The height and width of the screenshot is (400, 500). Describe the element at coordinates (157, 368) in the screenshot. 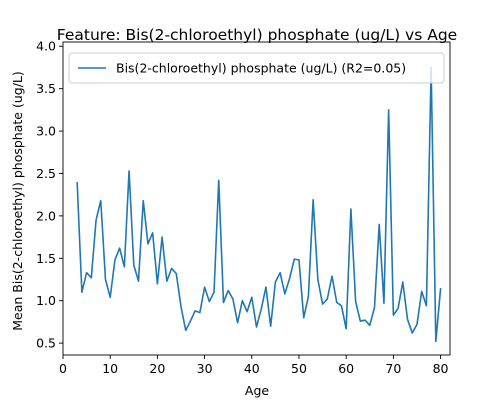

I see `x-tick-label: 20` at that location.